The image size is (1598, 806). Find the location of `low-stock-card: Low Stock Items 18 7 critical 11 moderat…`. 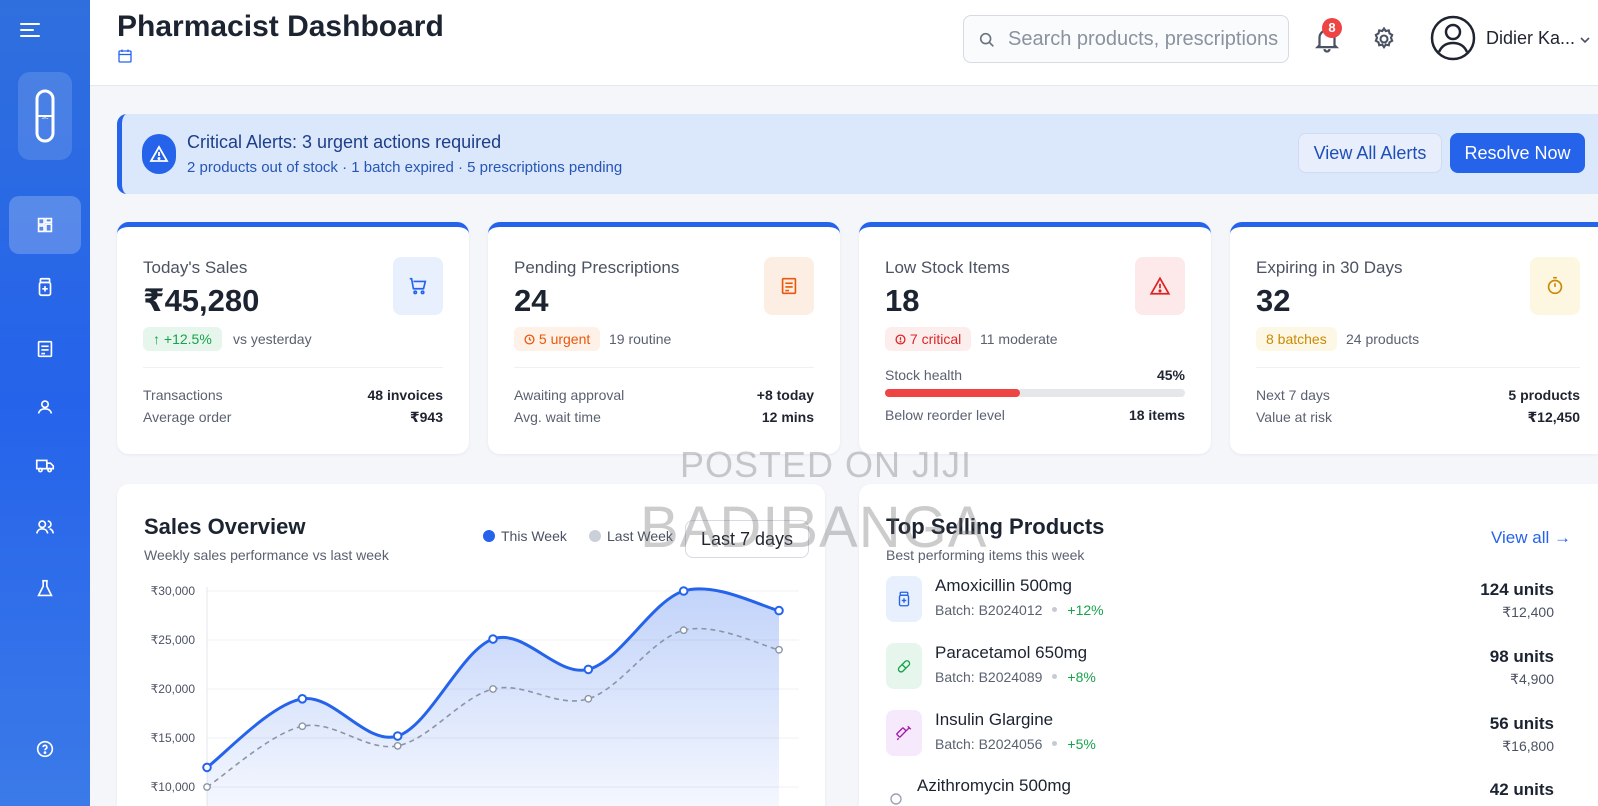

low-stock-card: Low Stock Items 18 7 critical 11 moderat… is located at coordinates (1035, 338).